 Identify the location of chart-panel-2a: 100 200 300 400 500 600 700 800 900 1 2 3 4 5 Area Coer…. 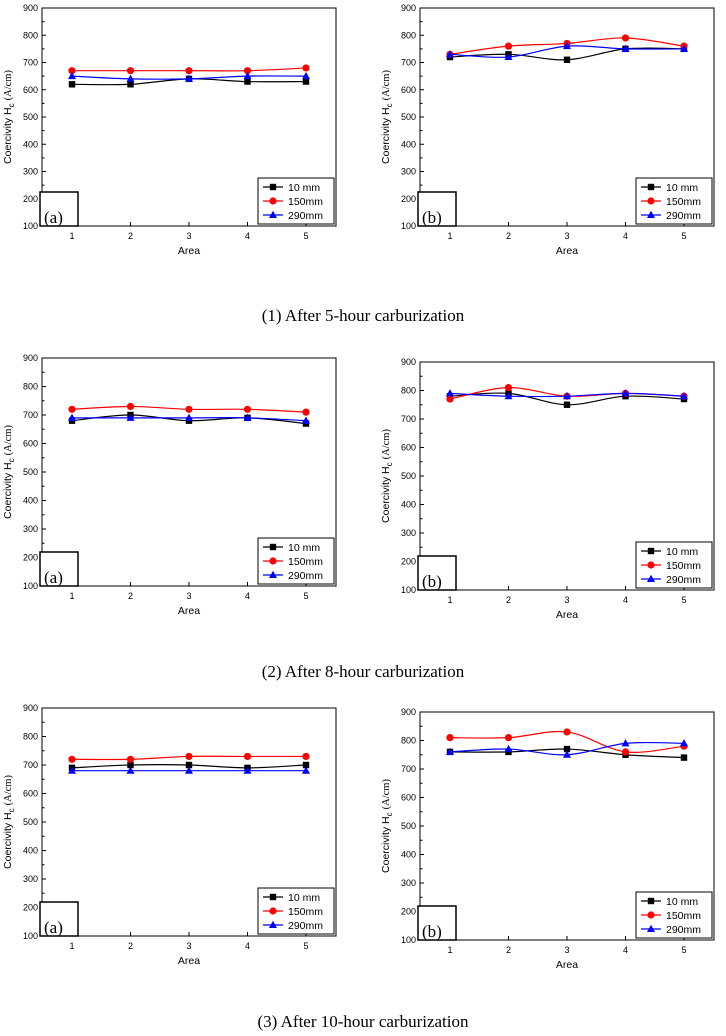
(173, 488).